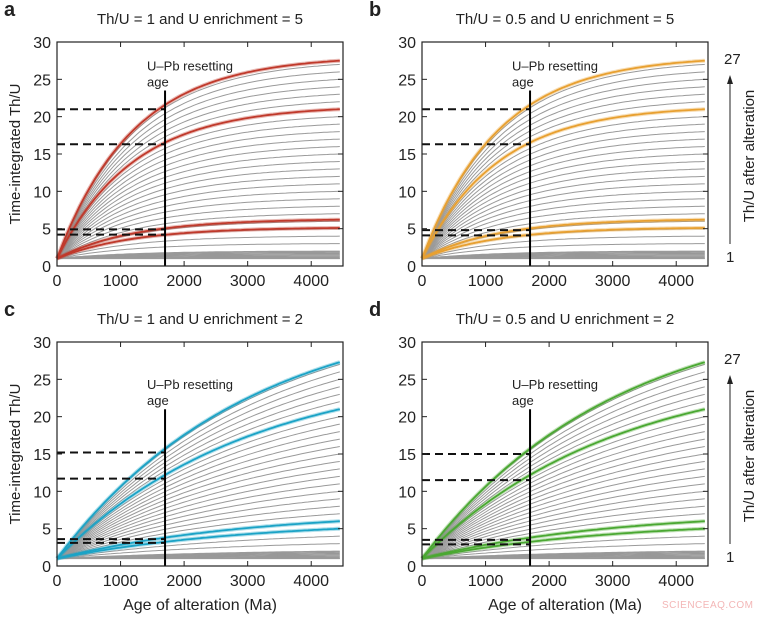 This screenshot has height=618, width=761. What do you see at coordinates (407, 192) in the screenshot?
I see `y-tick-label: 10` at bounding box center [407, 192].